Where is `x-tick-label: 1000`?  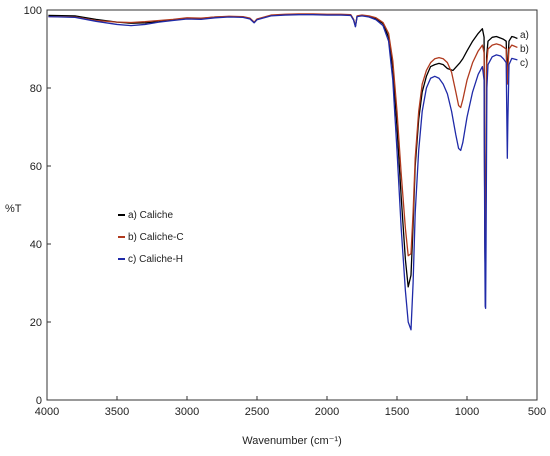
x-tick-label: 1000 is located at coordinates (467, 412).